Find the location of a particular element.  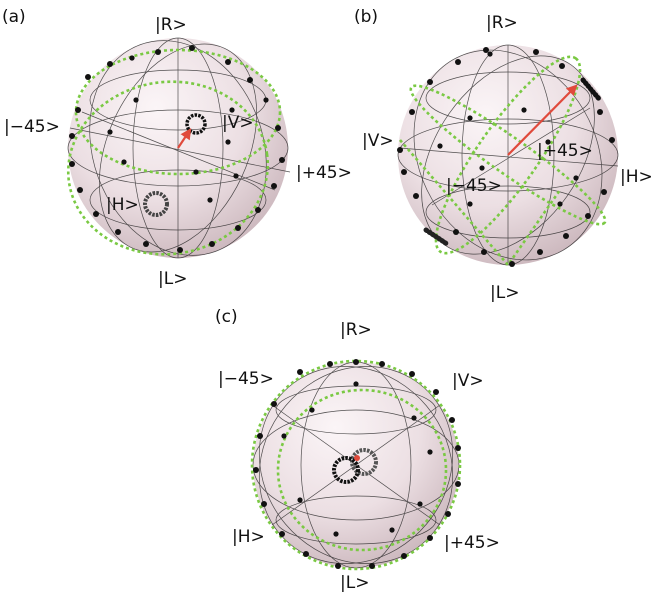

dotted-curves-a is located at coordinates (174, 152).